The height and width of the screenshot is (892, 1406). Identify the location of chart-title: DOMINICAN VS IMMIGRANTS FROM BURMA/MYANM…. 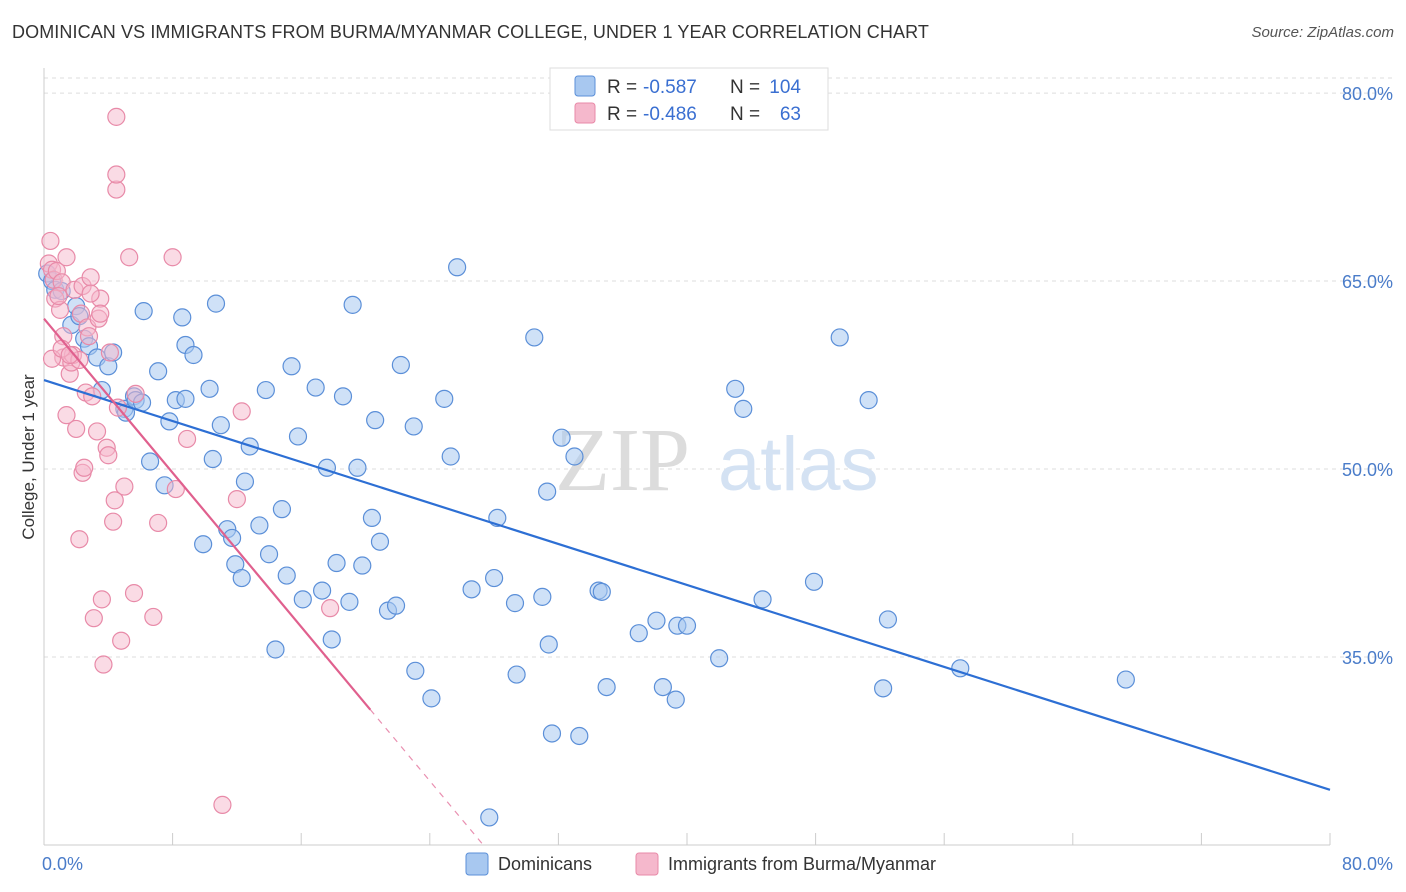
(470, 32).